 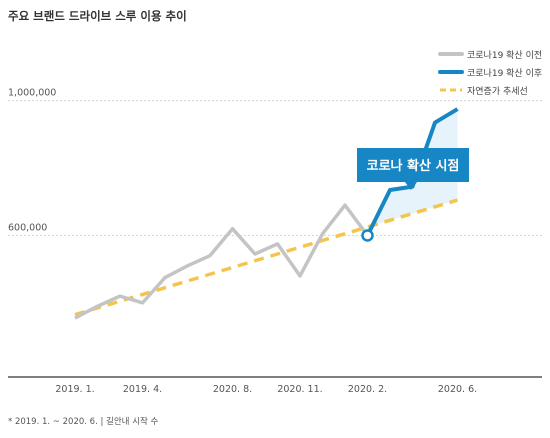 What do you see at coordinates (367, 389) in the screenshot?
I see `x-tick-label: 2020. 2.` at bounding box center [367, 389].